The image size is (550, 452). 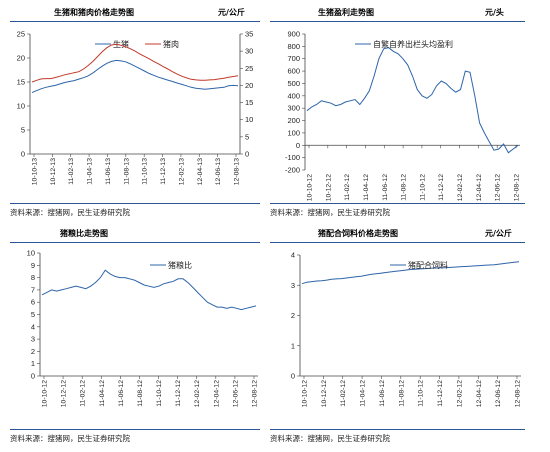 What do you see at coordinates (200, 171) in the screenshot?
I see `x-tick-label: 12-04-13` at bounding box center [200, 171].